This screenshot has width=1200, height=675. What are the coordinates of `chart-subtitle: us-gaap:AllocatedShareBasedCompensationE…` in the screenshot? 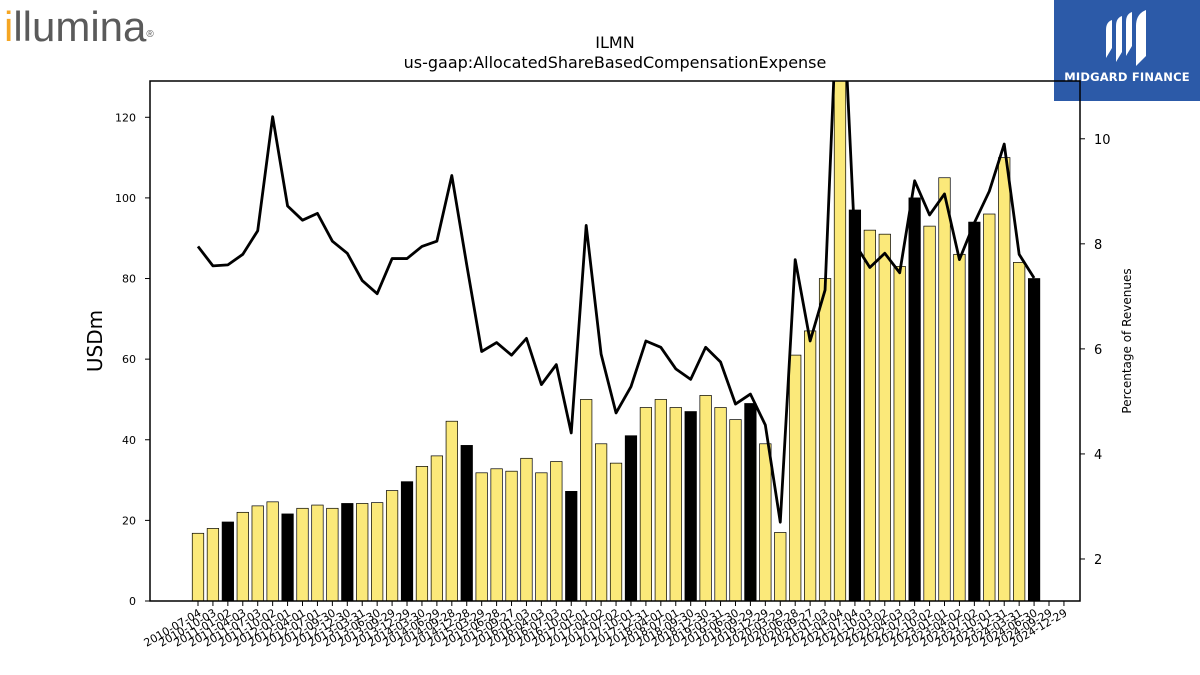 It's located at (615, 62).